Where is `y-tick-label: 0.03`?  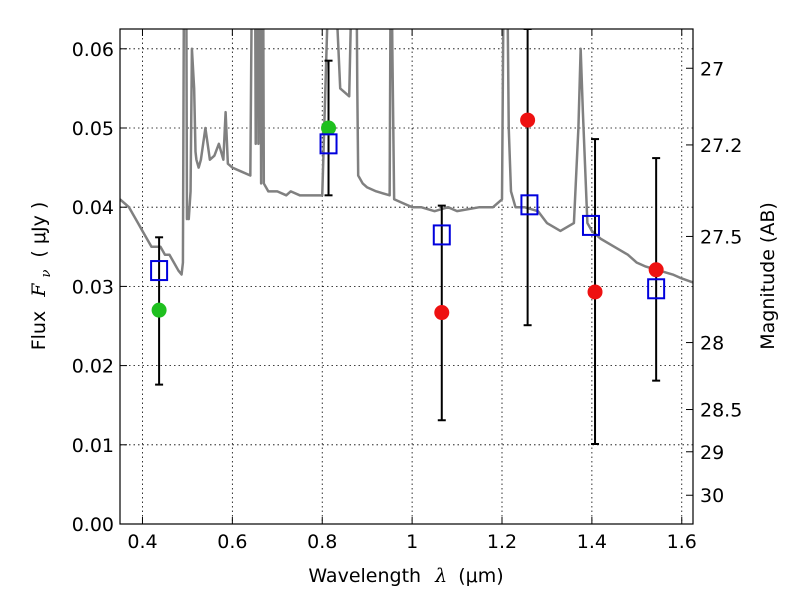
y-tick-label: 0.03 is located at coordinates (93, 287).